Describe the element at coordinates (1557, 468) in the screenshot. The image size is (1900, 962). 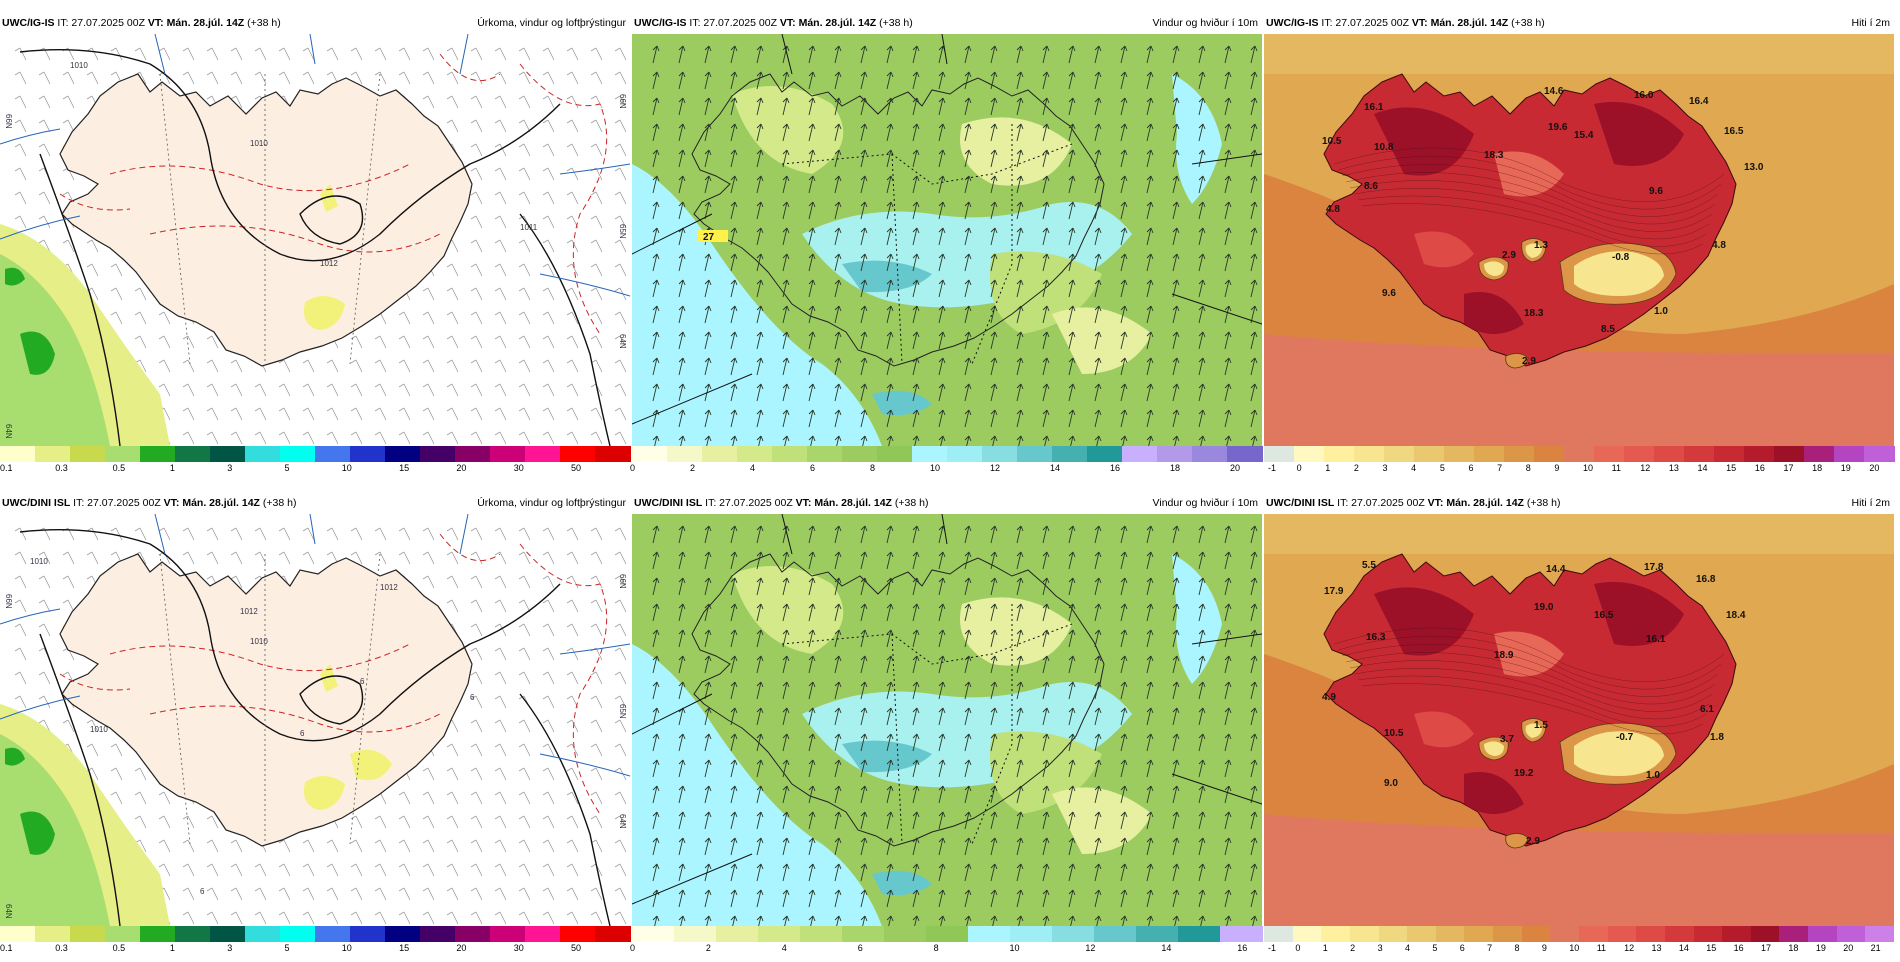
I see `colorbar-tick-label: 9` at that location.